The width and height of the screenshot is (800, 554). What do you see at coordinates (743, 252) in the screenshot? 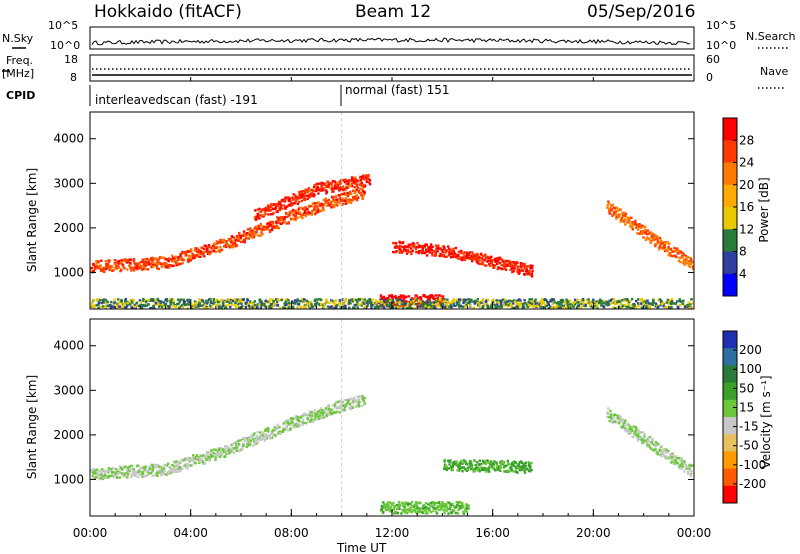
I see `power-colorbar-tick-label: 8` at bounding box center [743, 252].